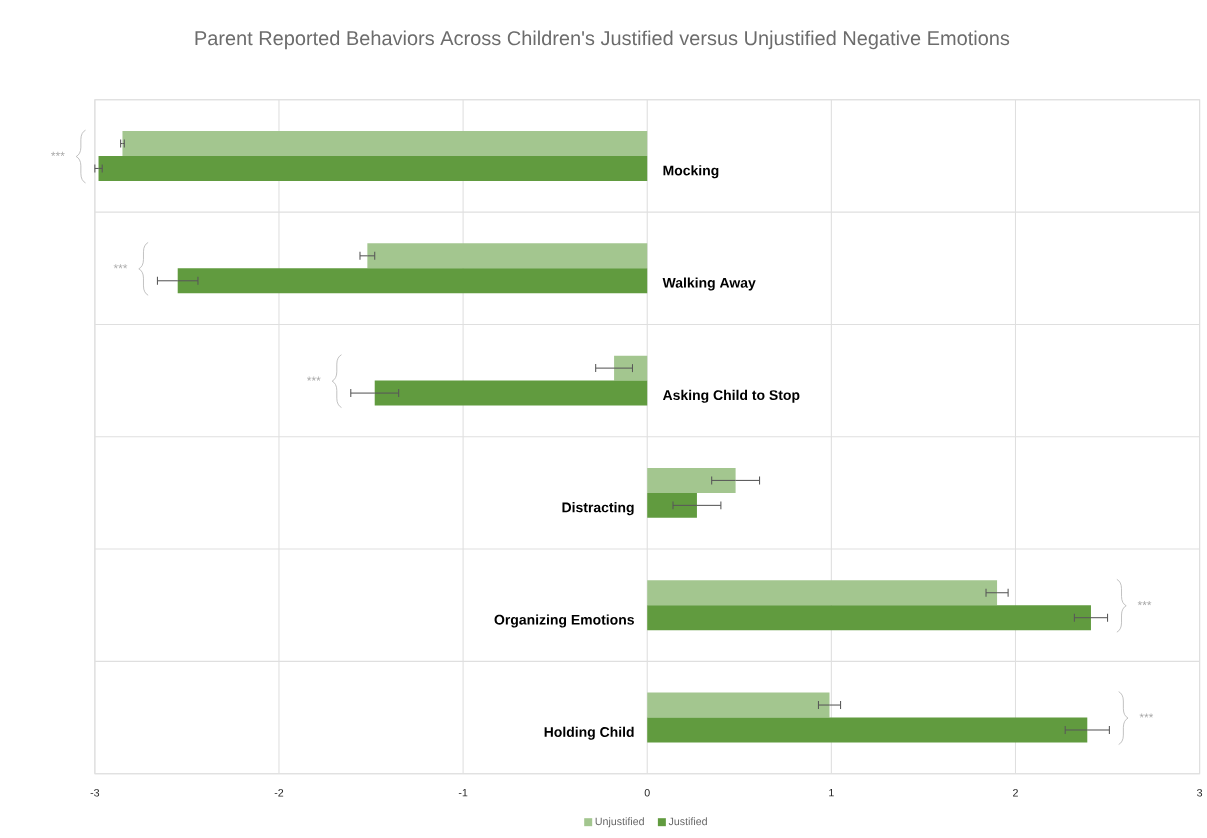 The image size is (1207, 838). I want to click on legend-label: Justified, so click(687, 821).